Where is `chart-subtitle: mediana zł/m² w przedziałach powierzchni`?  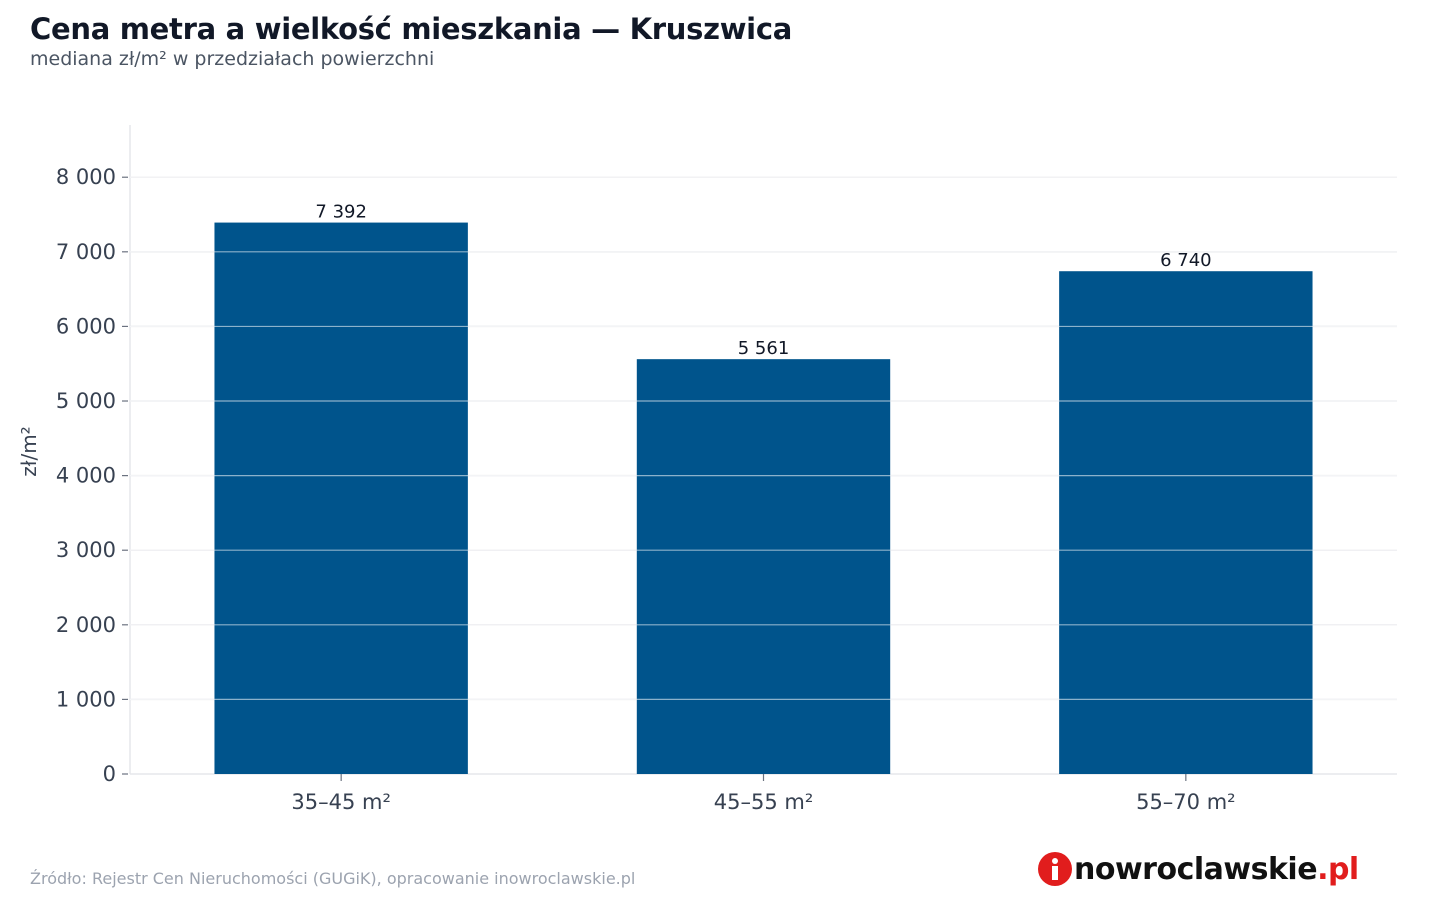 chart-subtitle: mediana zł/m² w przedziałach powierzchni is located at coordinates (232, 59).